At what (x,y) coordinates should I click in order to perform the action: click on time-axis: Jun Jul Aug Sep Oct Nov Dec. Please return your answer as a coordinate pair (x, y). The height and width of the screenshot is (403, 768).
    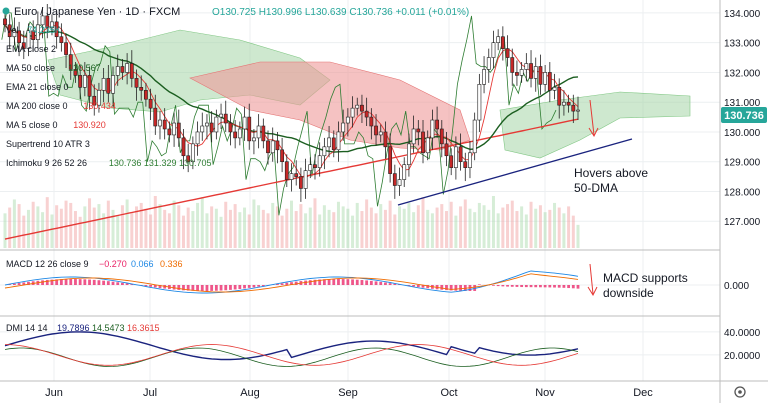
    Looking at the image, I should click on (349, 393).